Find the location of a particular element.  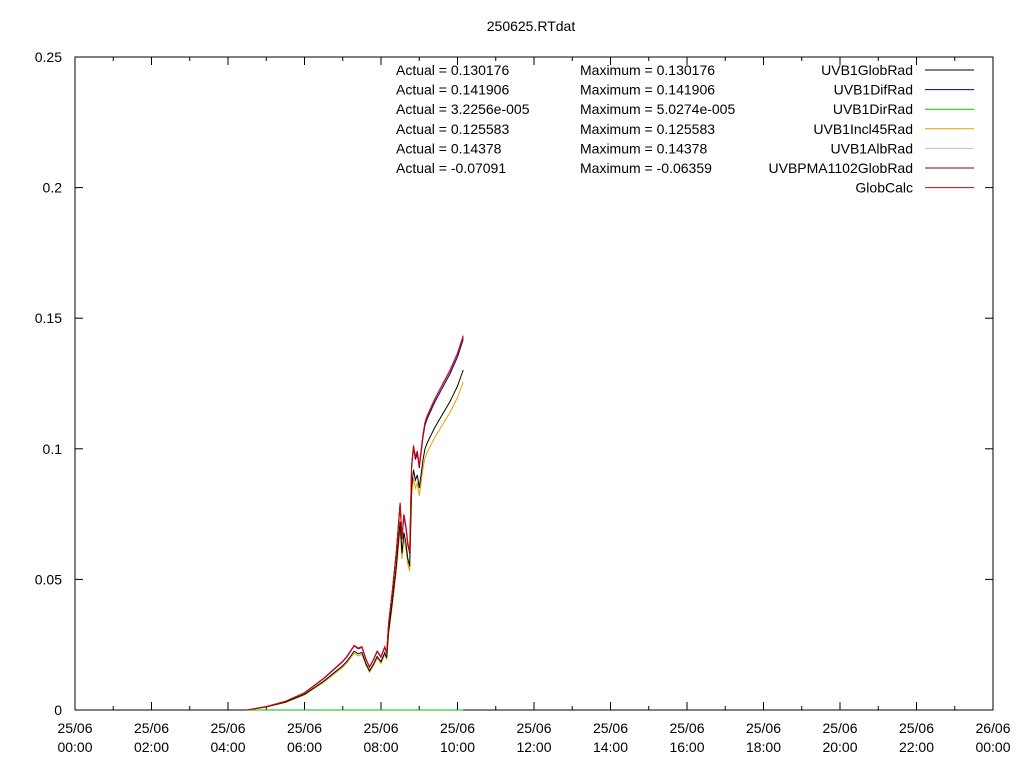

x-tick-time-7: 14:00 is located at coordinates (610, 747).